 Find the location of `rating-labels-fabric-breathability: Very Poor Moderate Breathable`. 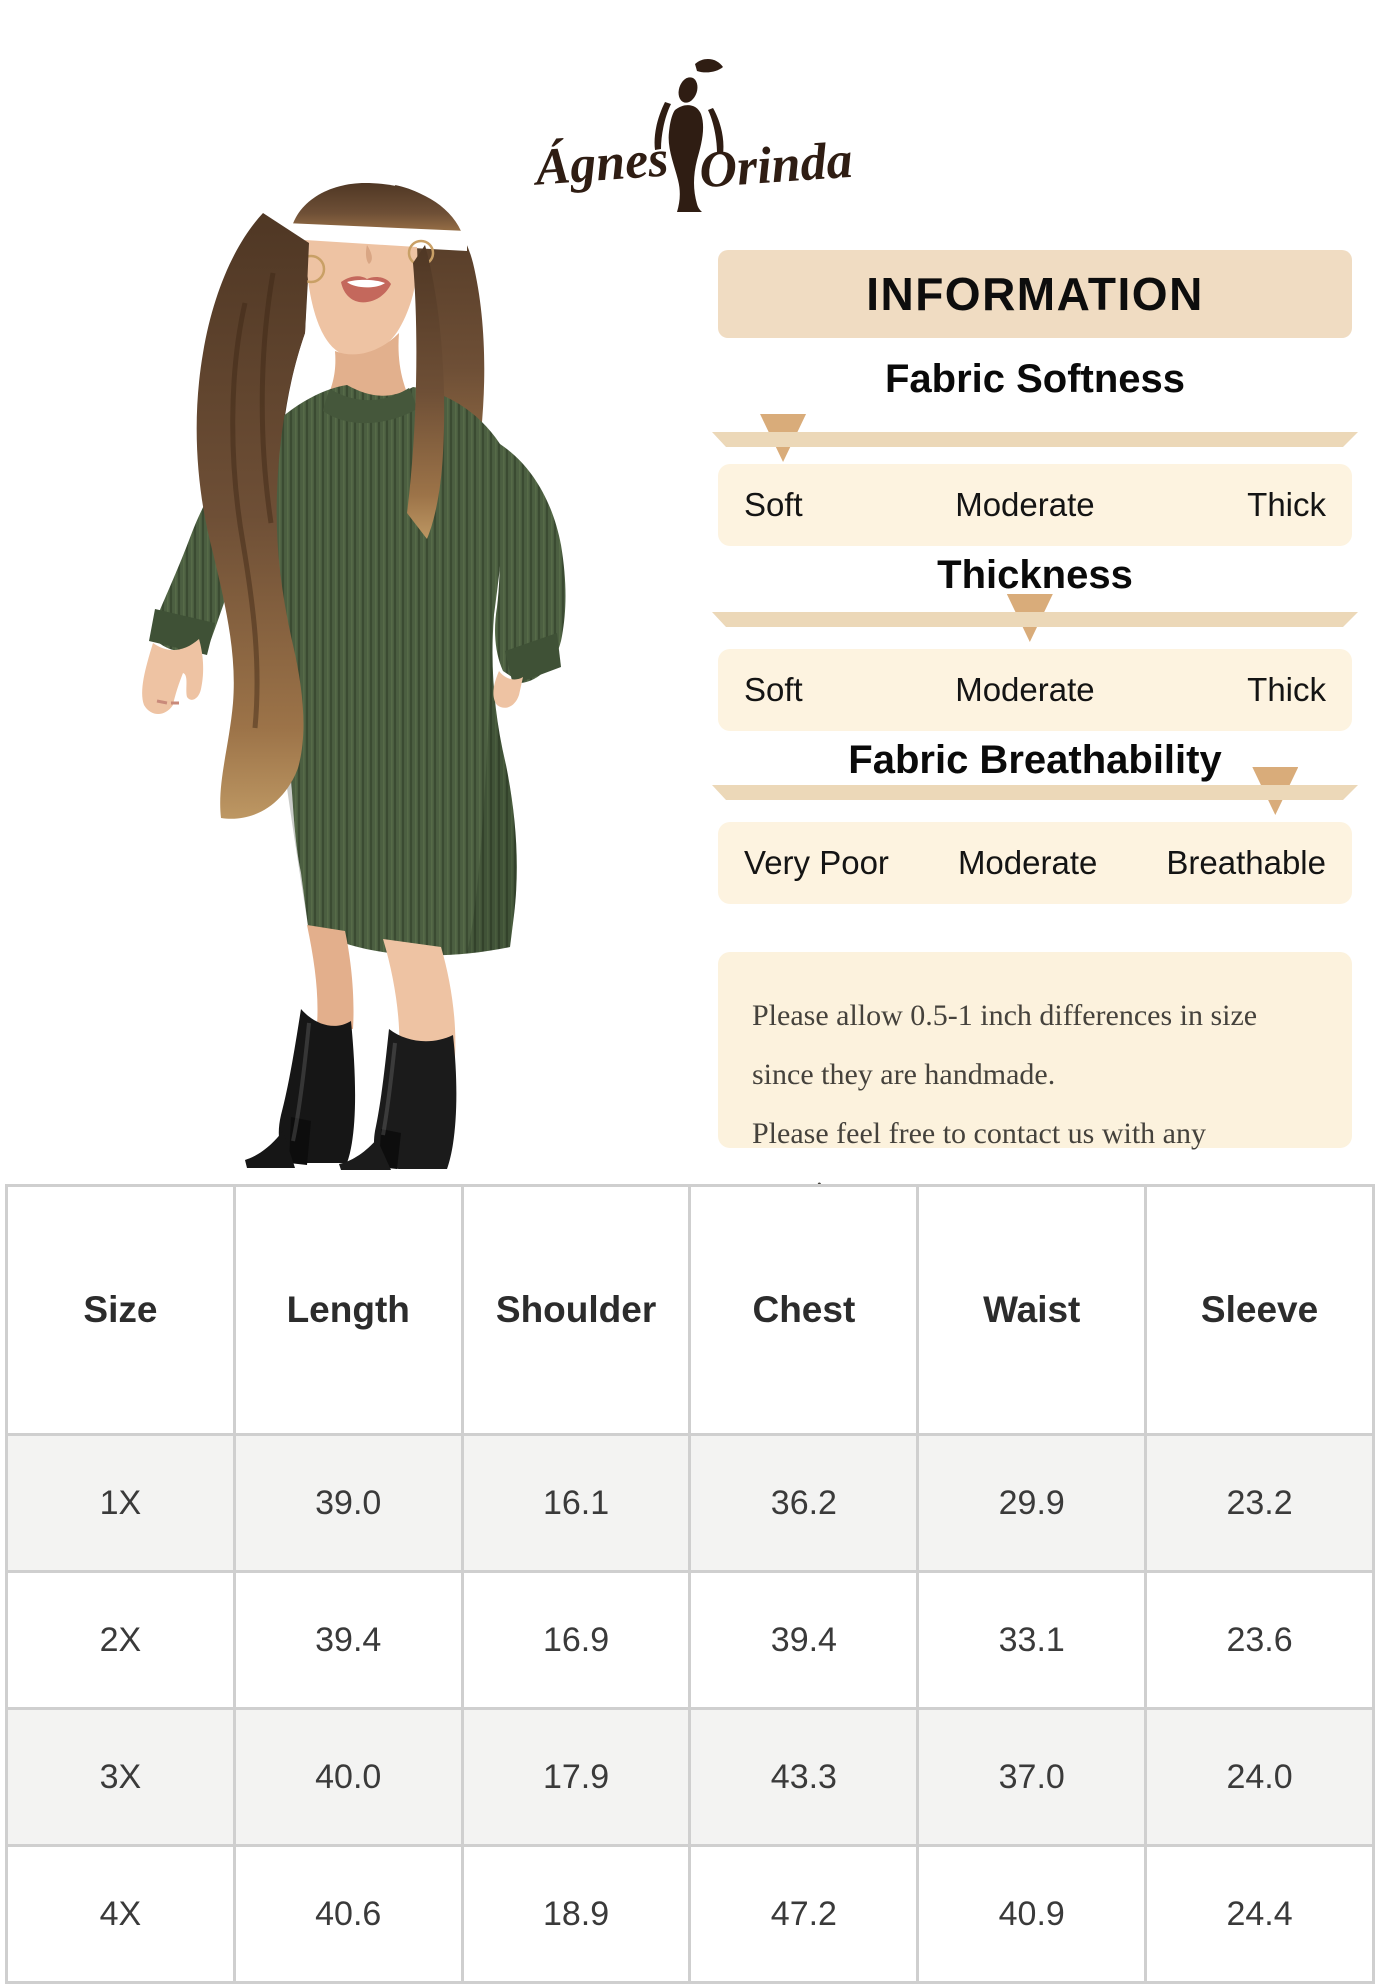

rating-labels-fabric-breathability: Very Poor Moderate Breathable is located at coordinates (1035, 863).